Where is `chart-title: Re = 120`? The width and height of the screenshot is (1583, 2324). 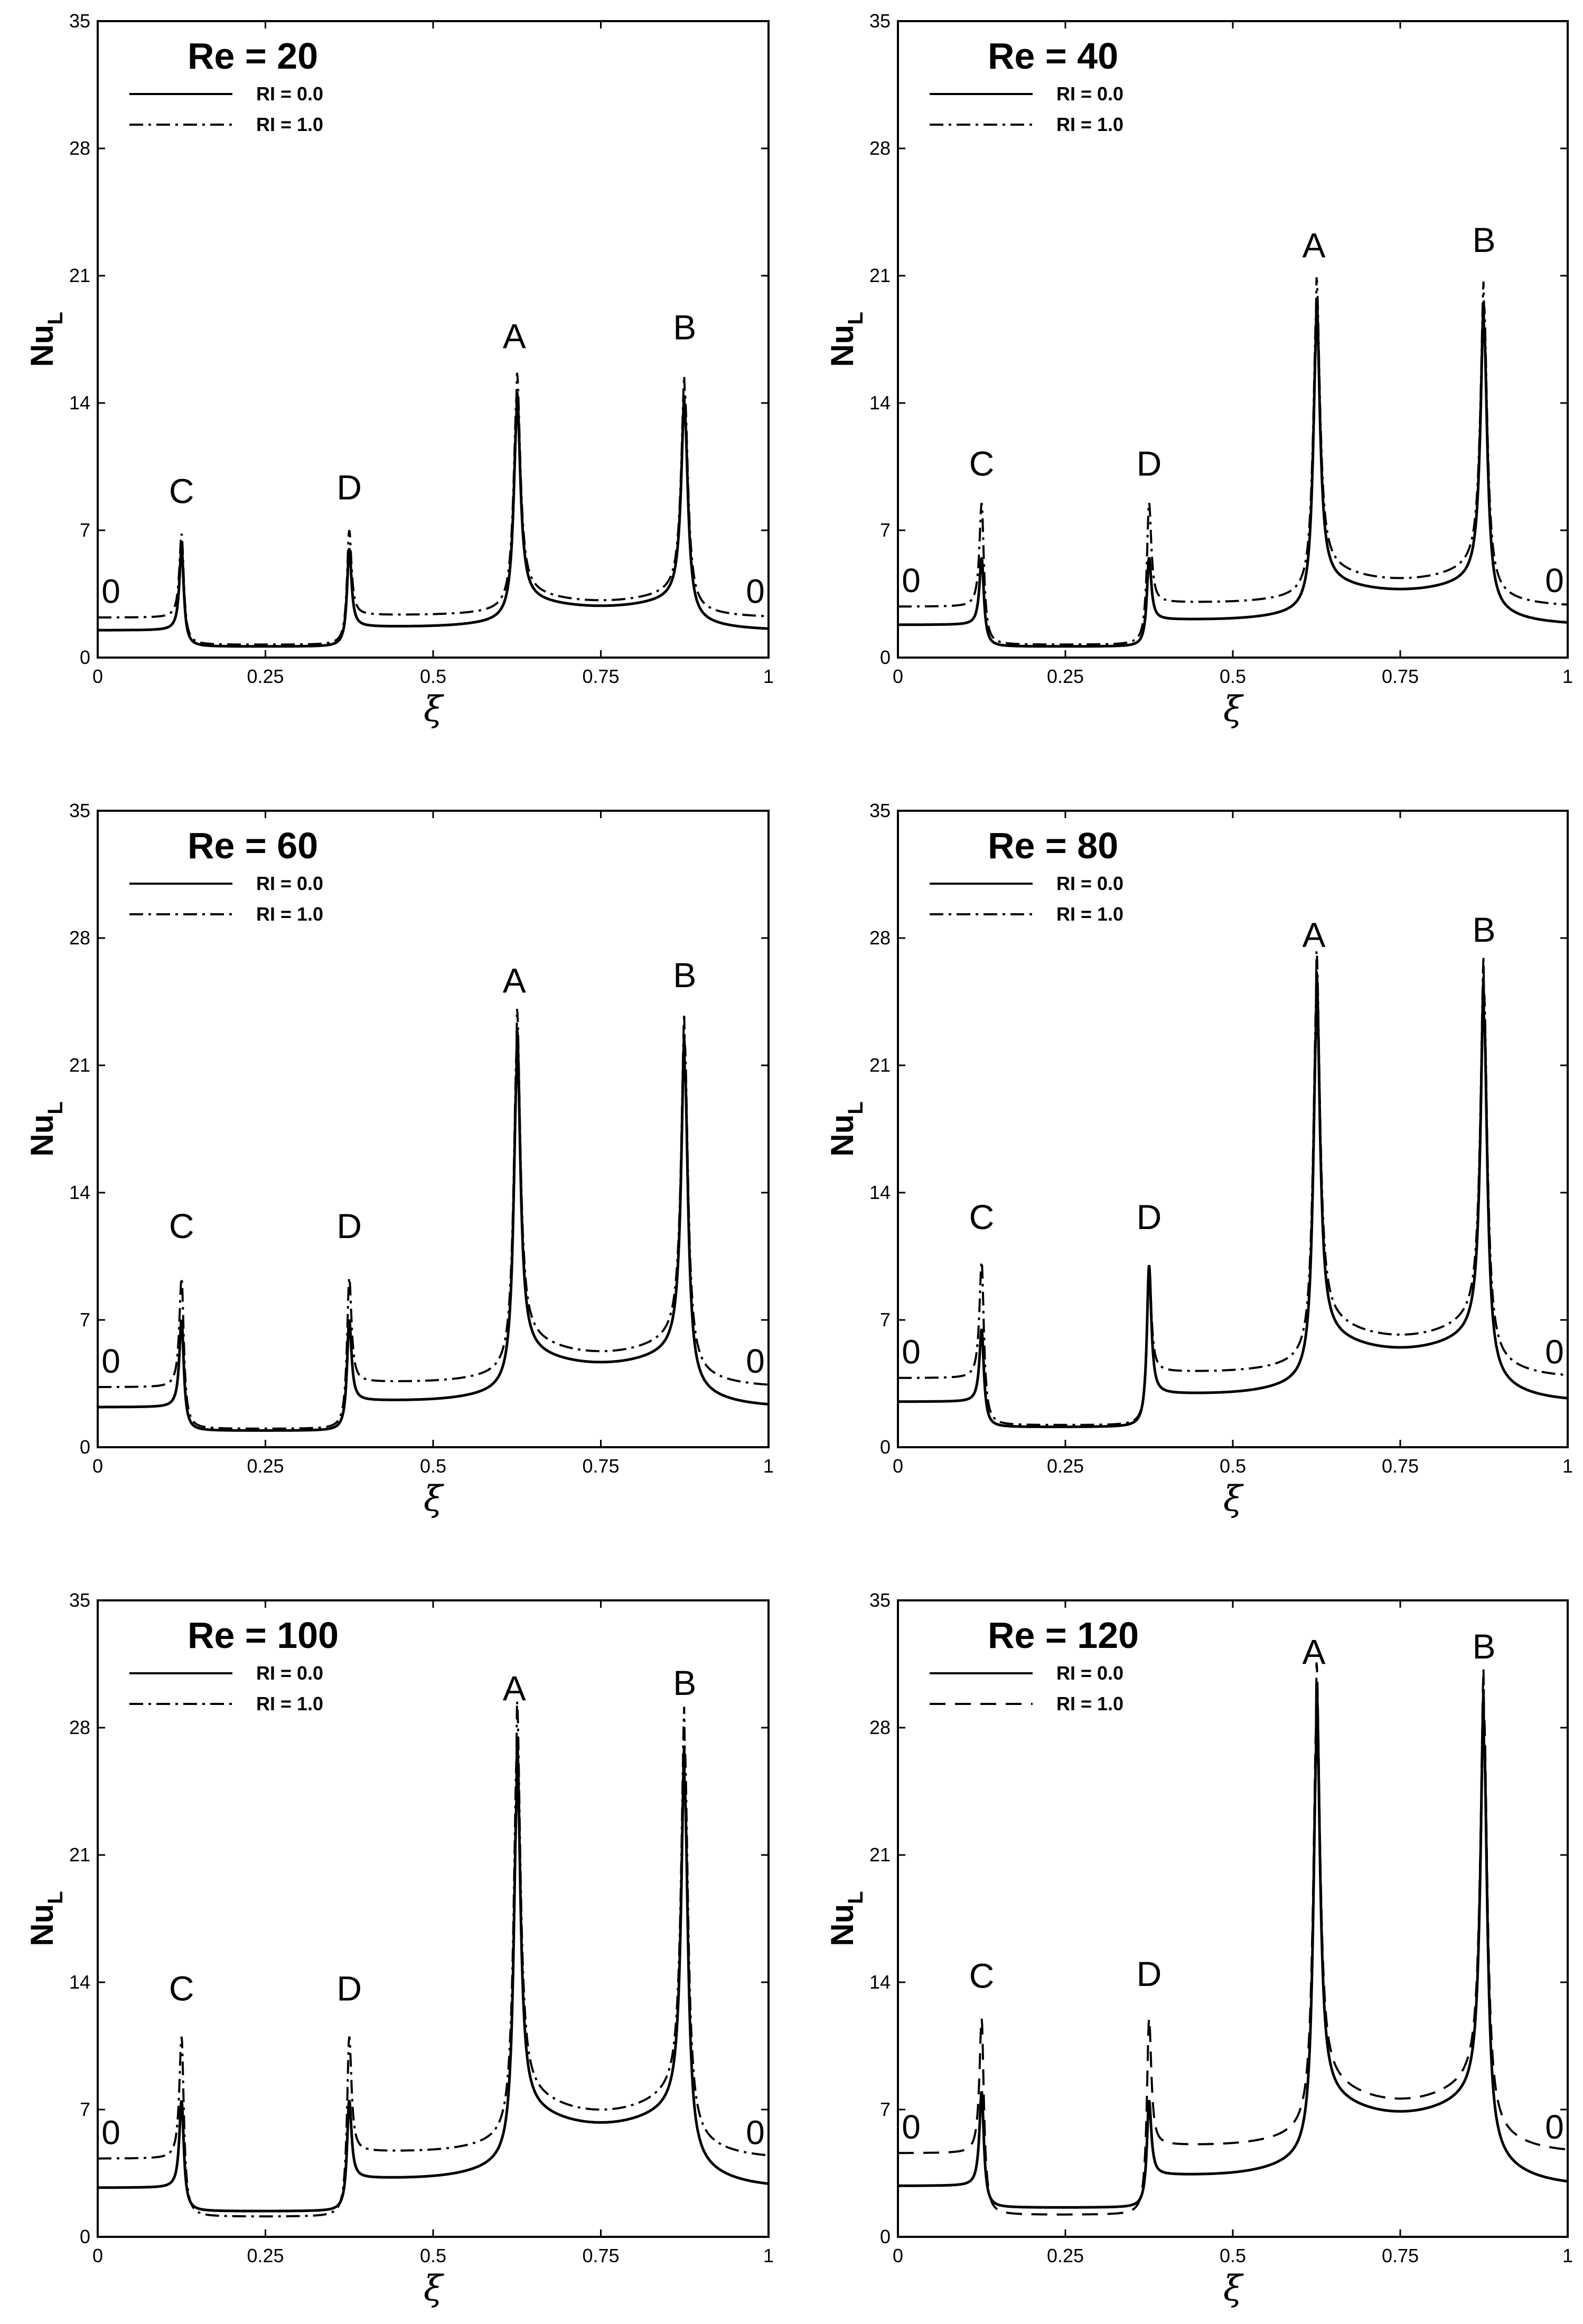
chart-title: Re = 120 is located at coordinates (1063, 1635).